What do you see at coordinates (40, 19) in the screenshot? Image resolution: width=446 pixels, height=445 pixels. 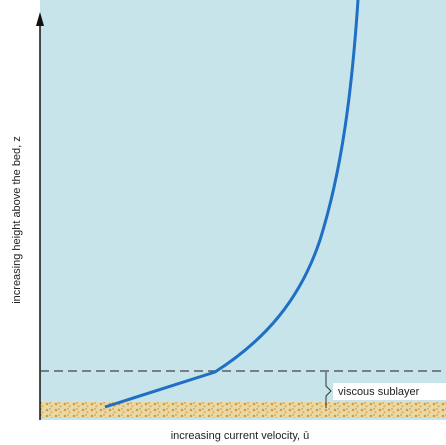 I see `y-axis-arrow` at bounding box center [40, 19].